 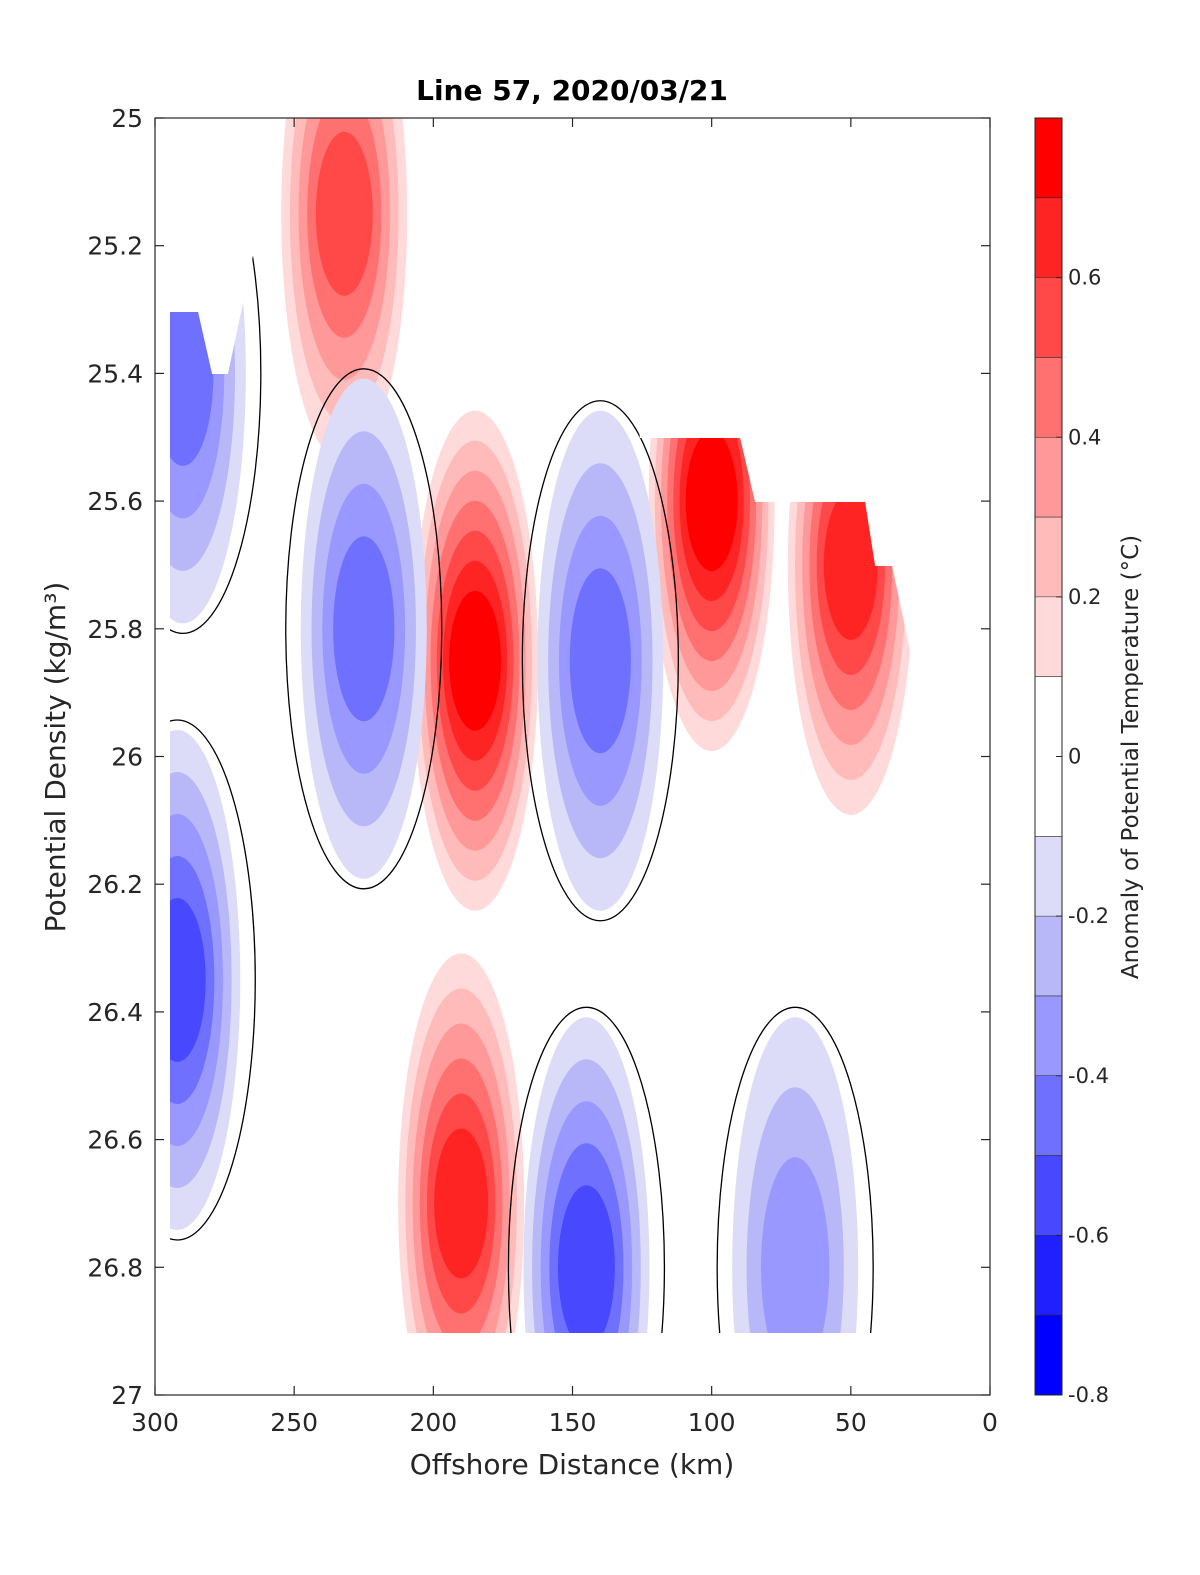 What do you see at coordinates (115, 884) in the screenshot?
I see `y-tick-label: 26.2` at bounding box center [115, 884].